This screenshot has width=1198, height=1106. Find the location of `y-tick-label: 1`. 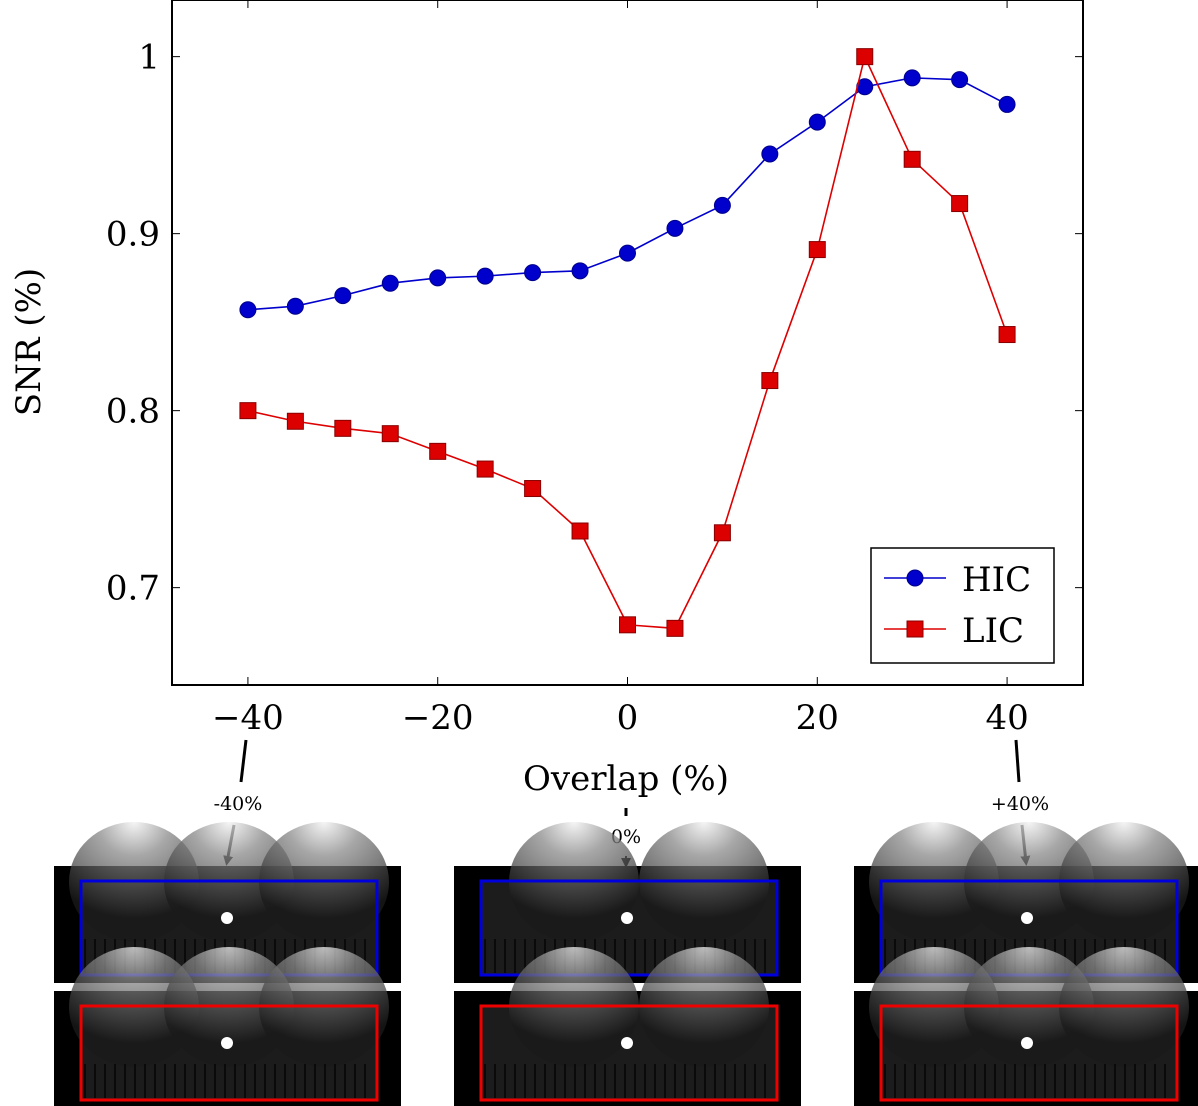

y-tick-label: 1 is located at coordinates (149, 58).